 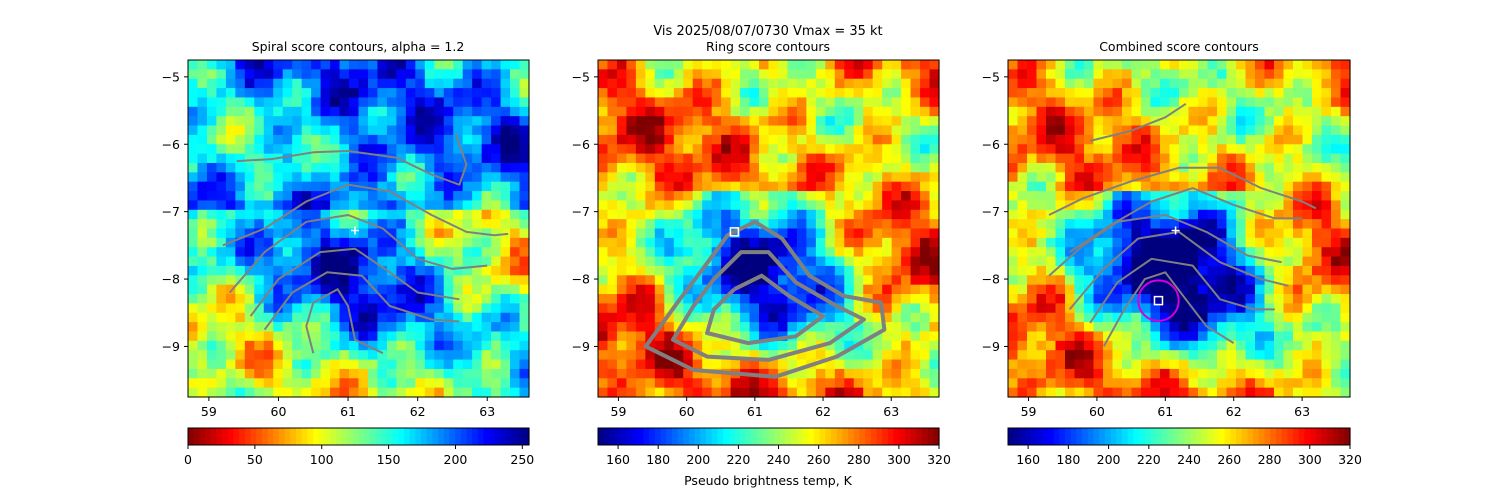 I want to click on figure-suptitle: Vis 2025/08/07/0730 Vmax = 35 kt, so click(x=767, y=31).